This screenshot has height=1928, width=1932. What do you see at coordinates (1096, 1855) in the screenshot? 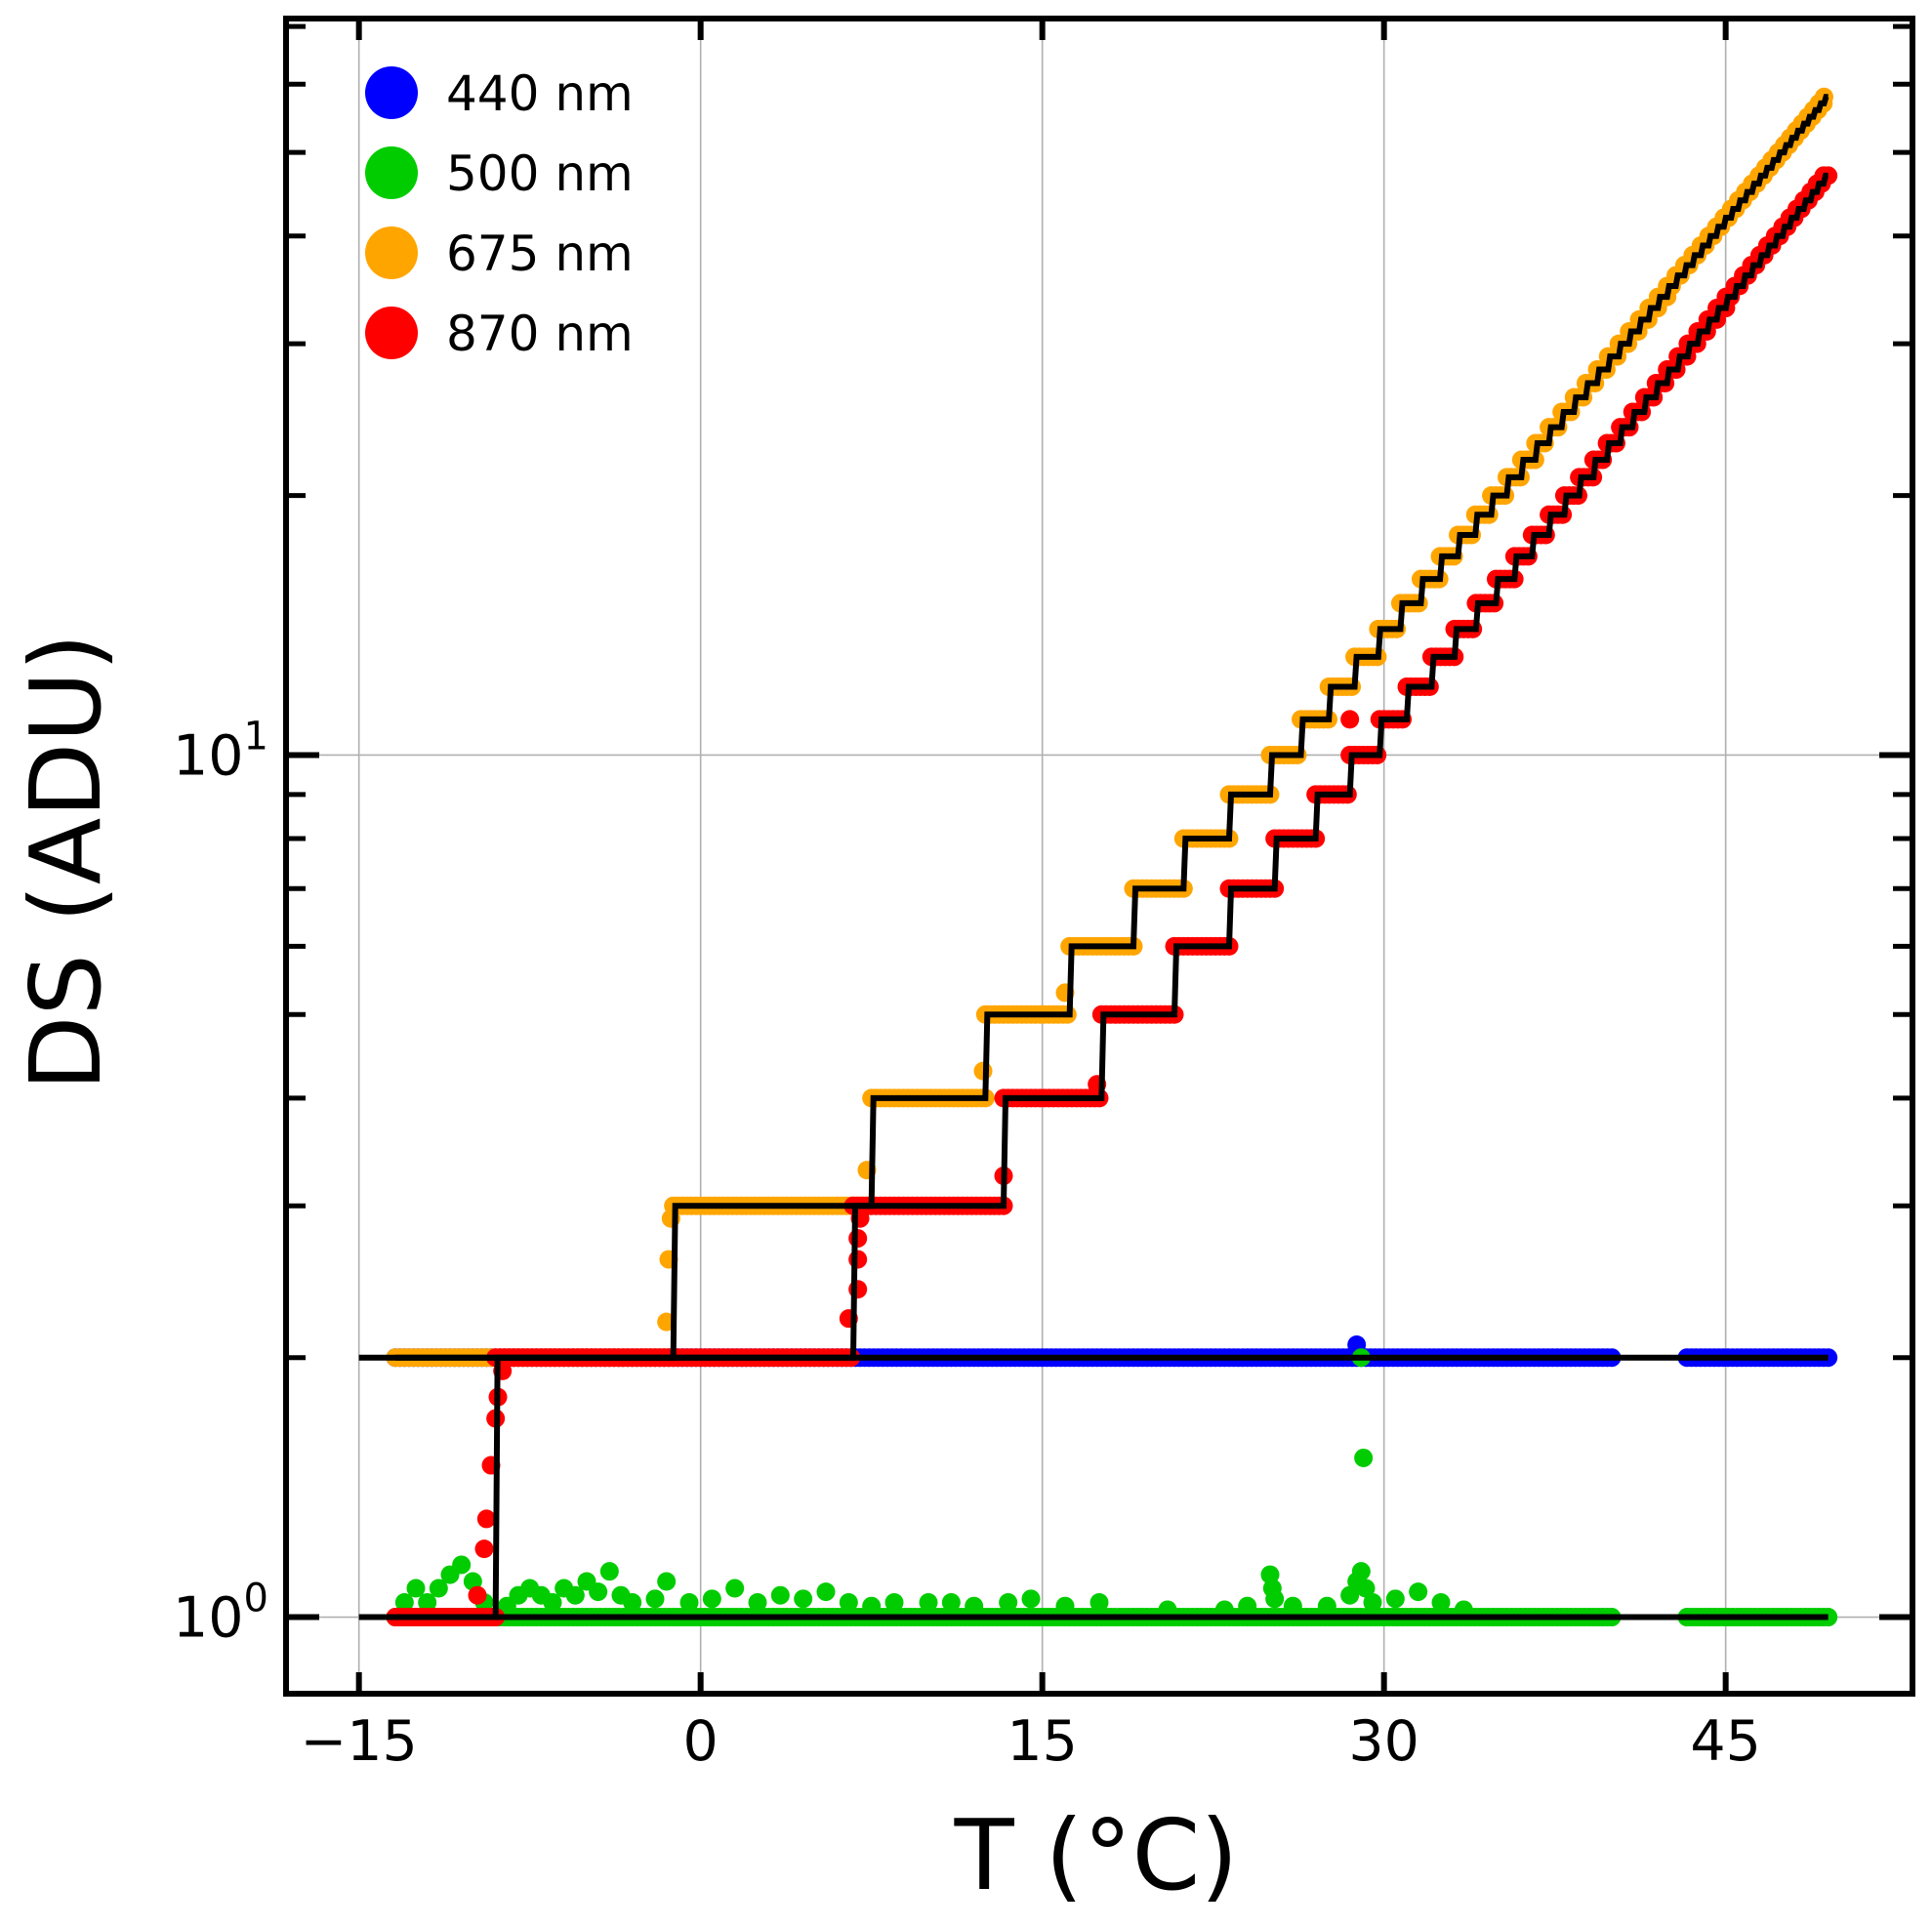
I see `x-axis-label: T (°C)` at bounding box center [1096, 1855].